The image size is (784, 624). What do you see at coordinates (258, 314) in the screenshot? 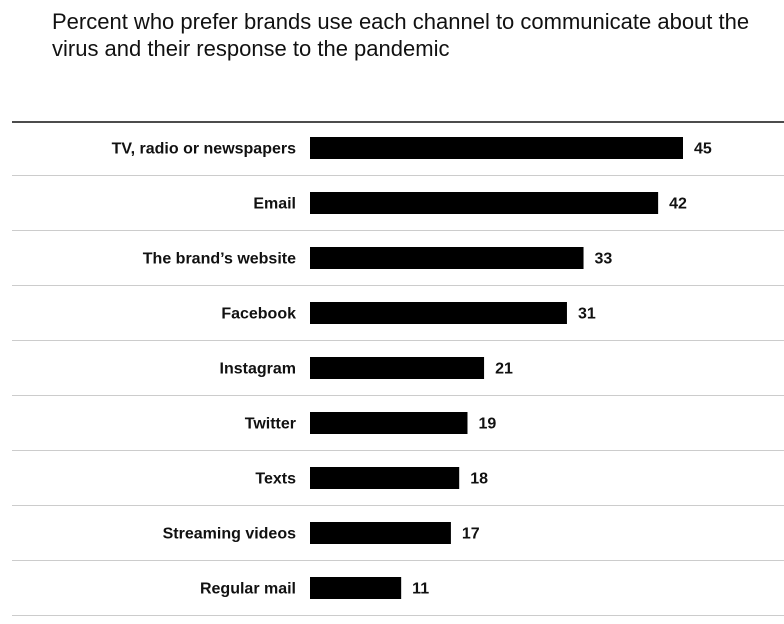
I see `category-label: Facebook` at bounding box center [258, 314].